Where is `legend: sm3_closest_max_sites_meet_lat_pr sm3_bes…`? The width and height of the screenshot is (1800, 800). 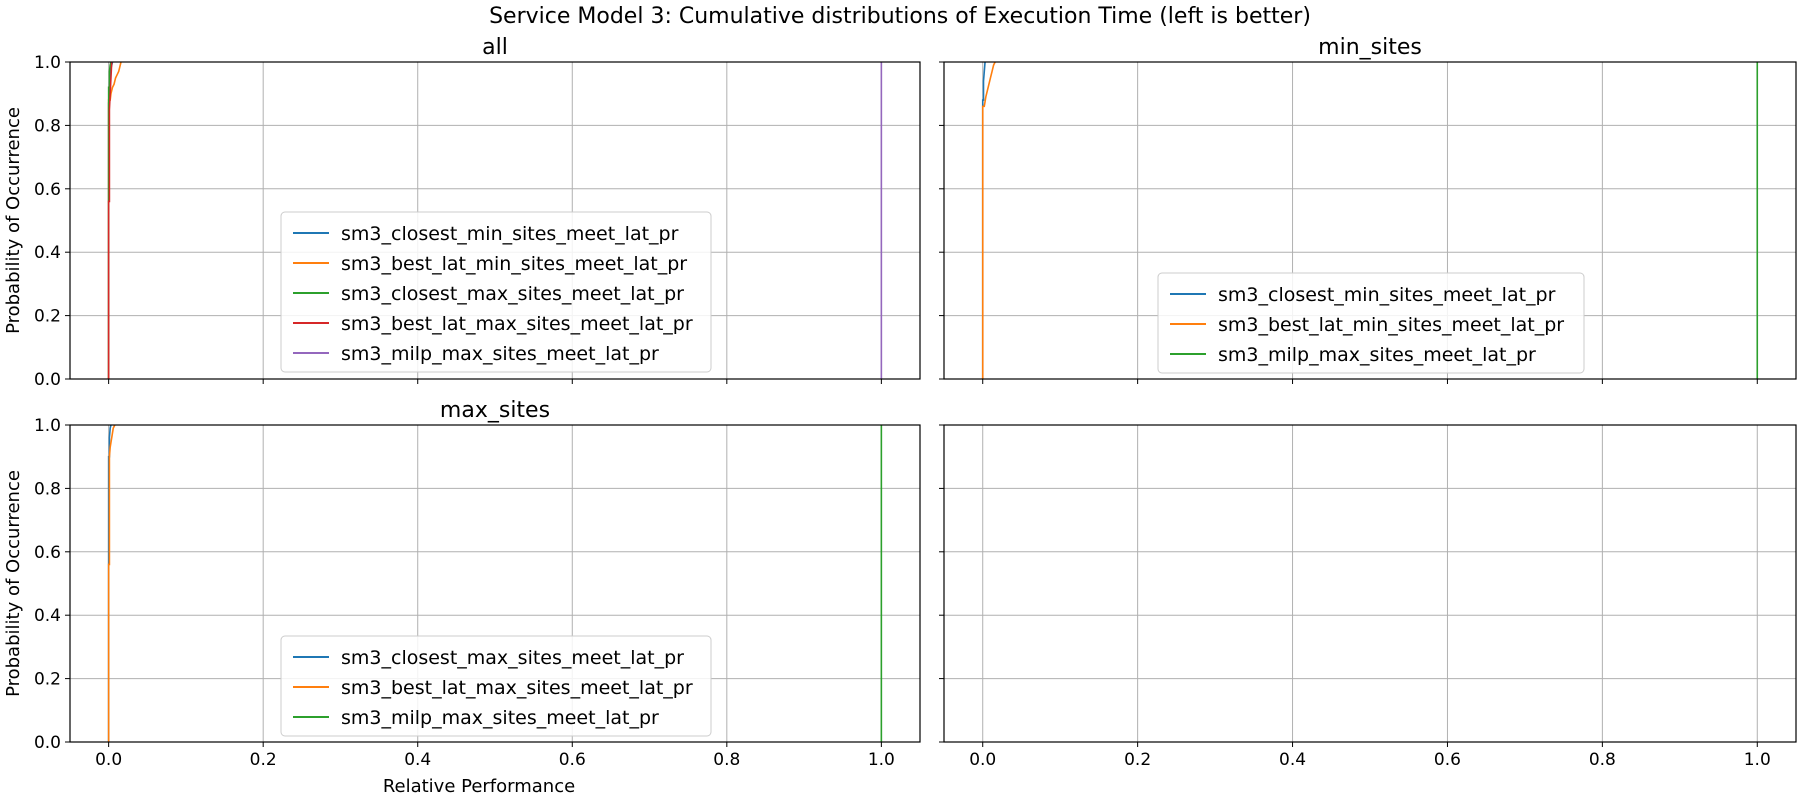 legend: sm3_closest_max_sites_meet_lat_pr sm3_bes… is located at coordinates (496, 686).